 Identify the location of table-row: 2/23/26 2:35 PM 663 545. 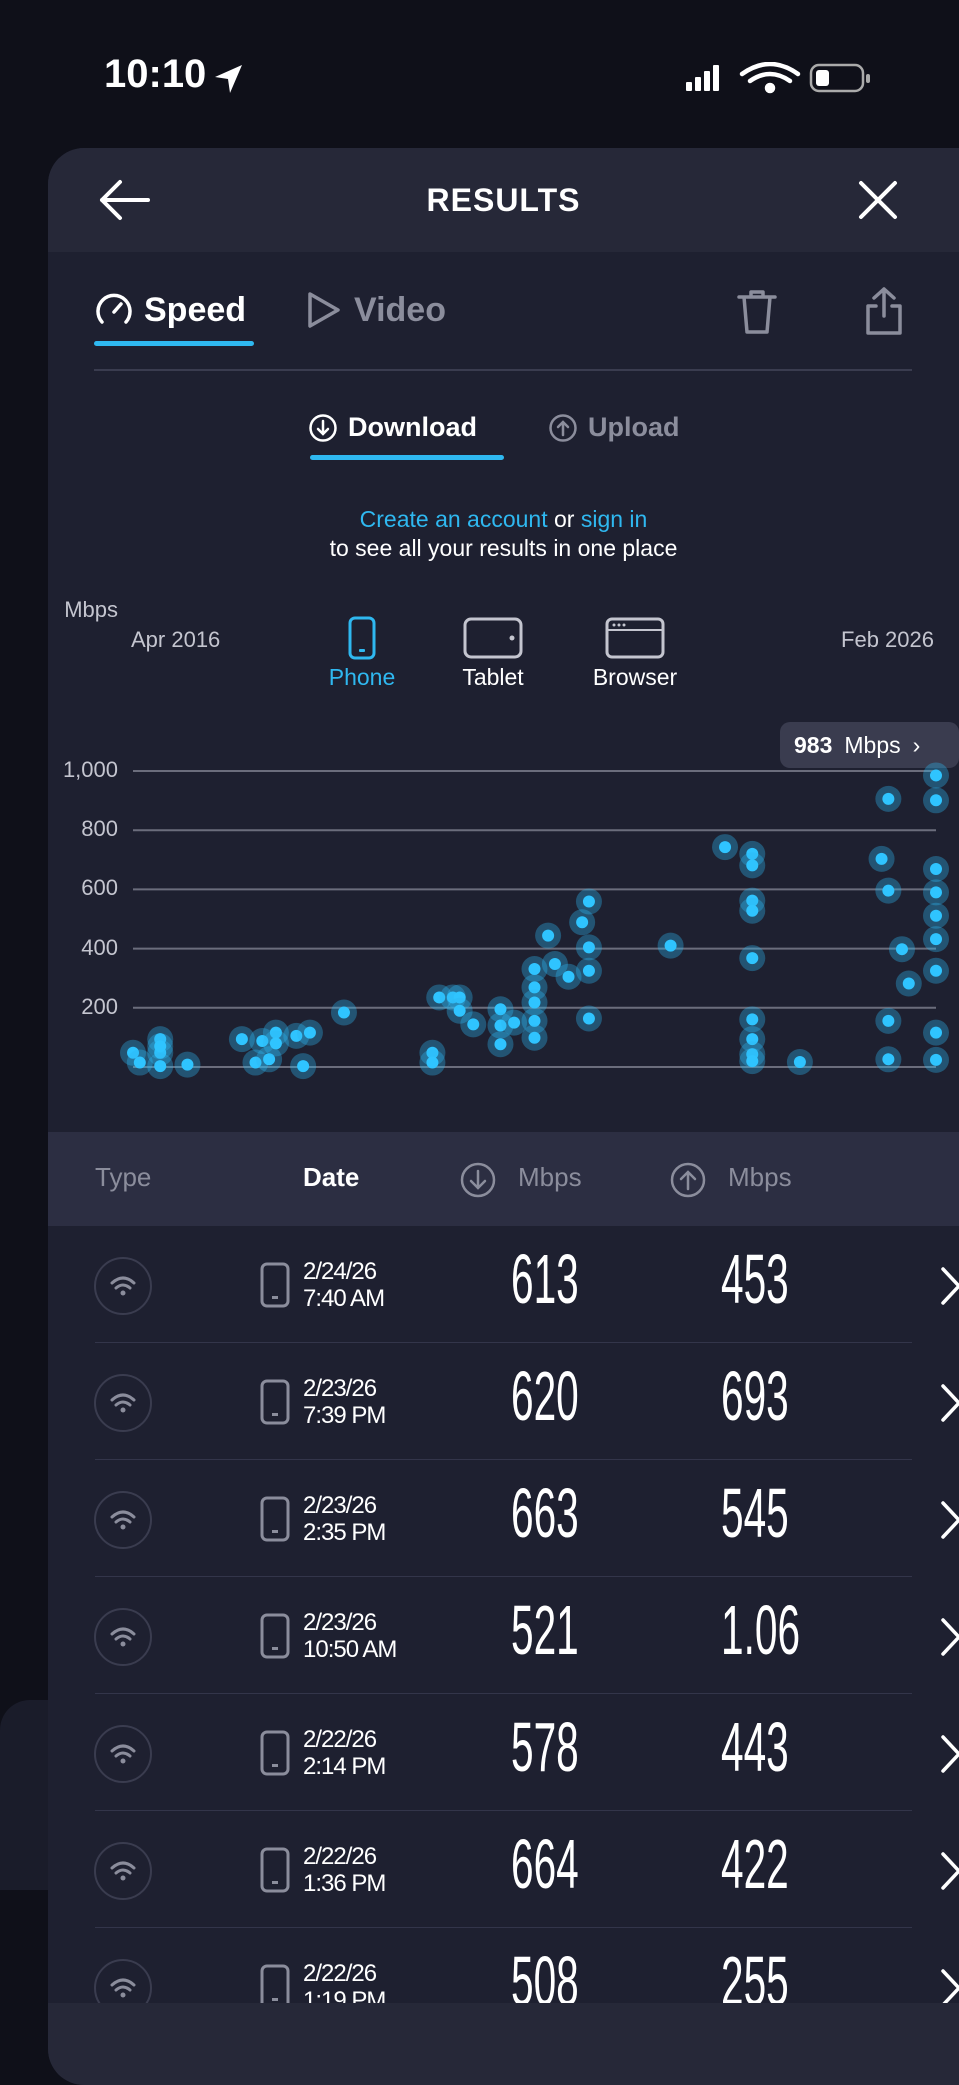
(526, 1518).